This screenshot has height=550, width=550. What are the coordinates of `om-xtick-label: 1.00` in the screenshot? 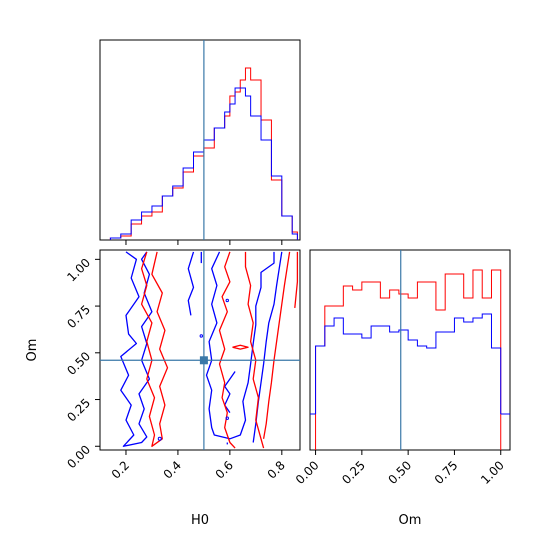 It's located at (492, 472).